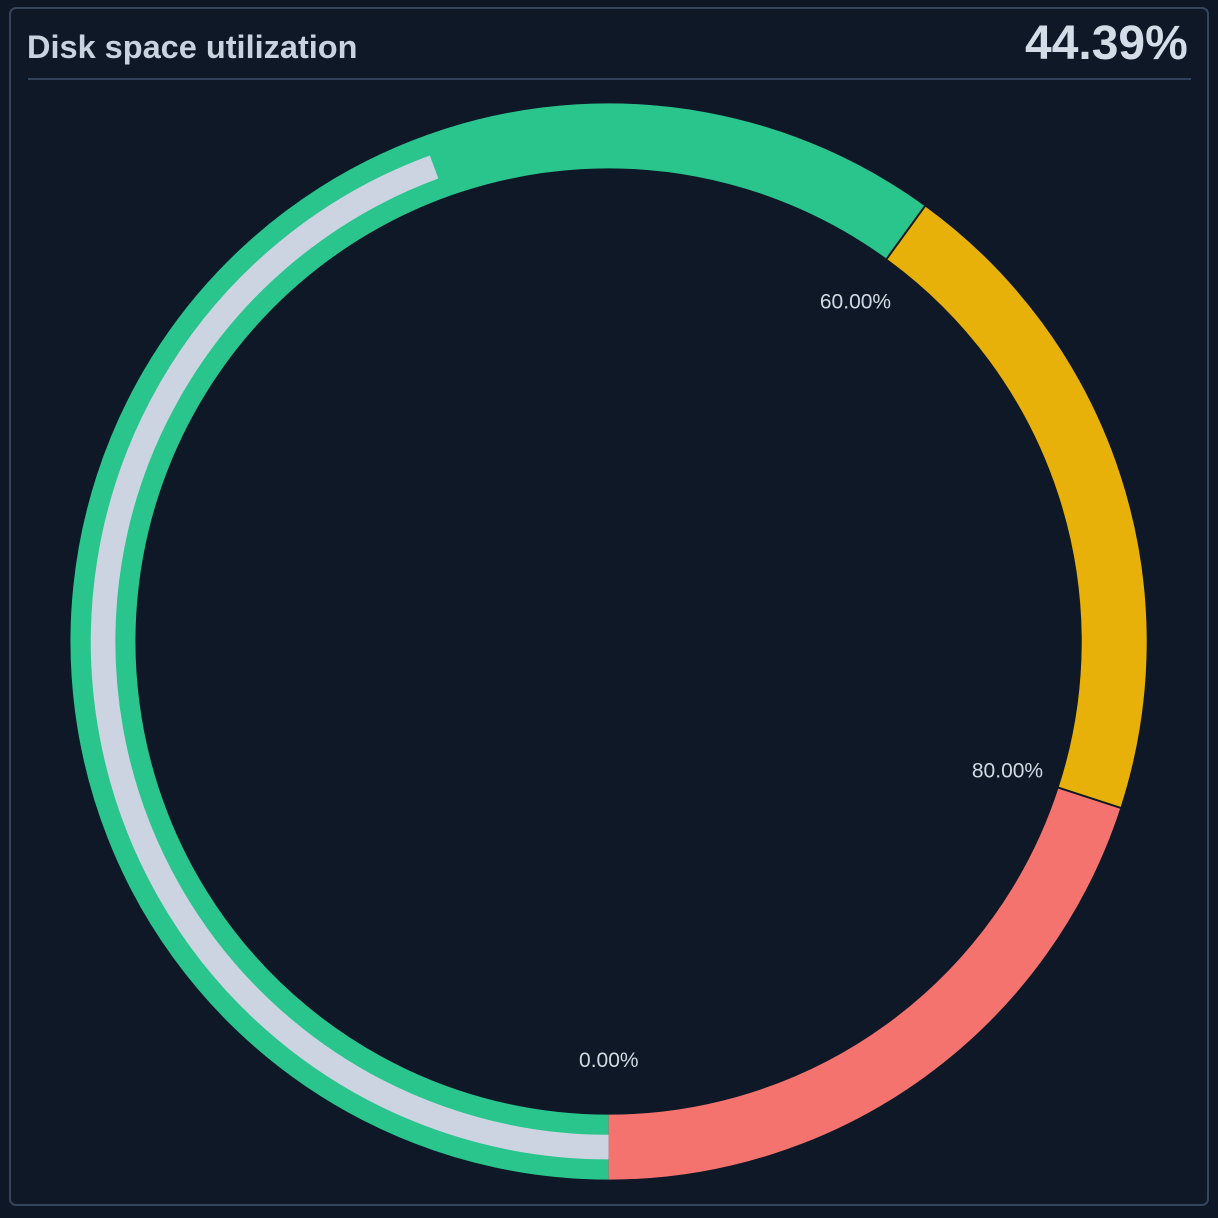 The image size is (1218, 1218). What do you see at coordinates (855, 302) in the screenshot?
I see `svg-text: 60.00%` at bounding box center [855, 302].